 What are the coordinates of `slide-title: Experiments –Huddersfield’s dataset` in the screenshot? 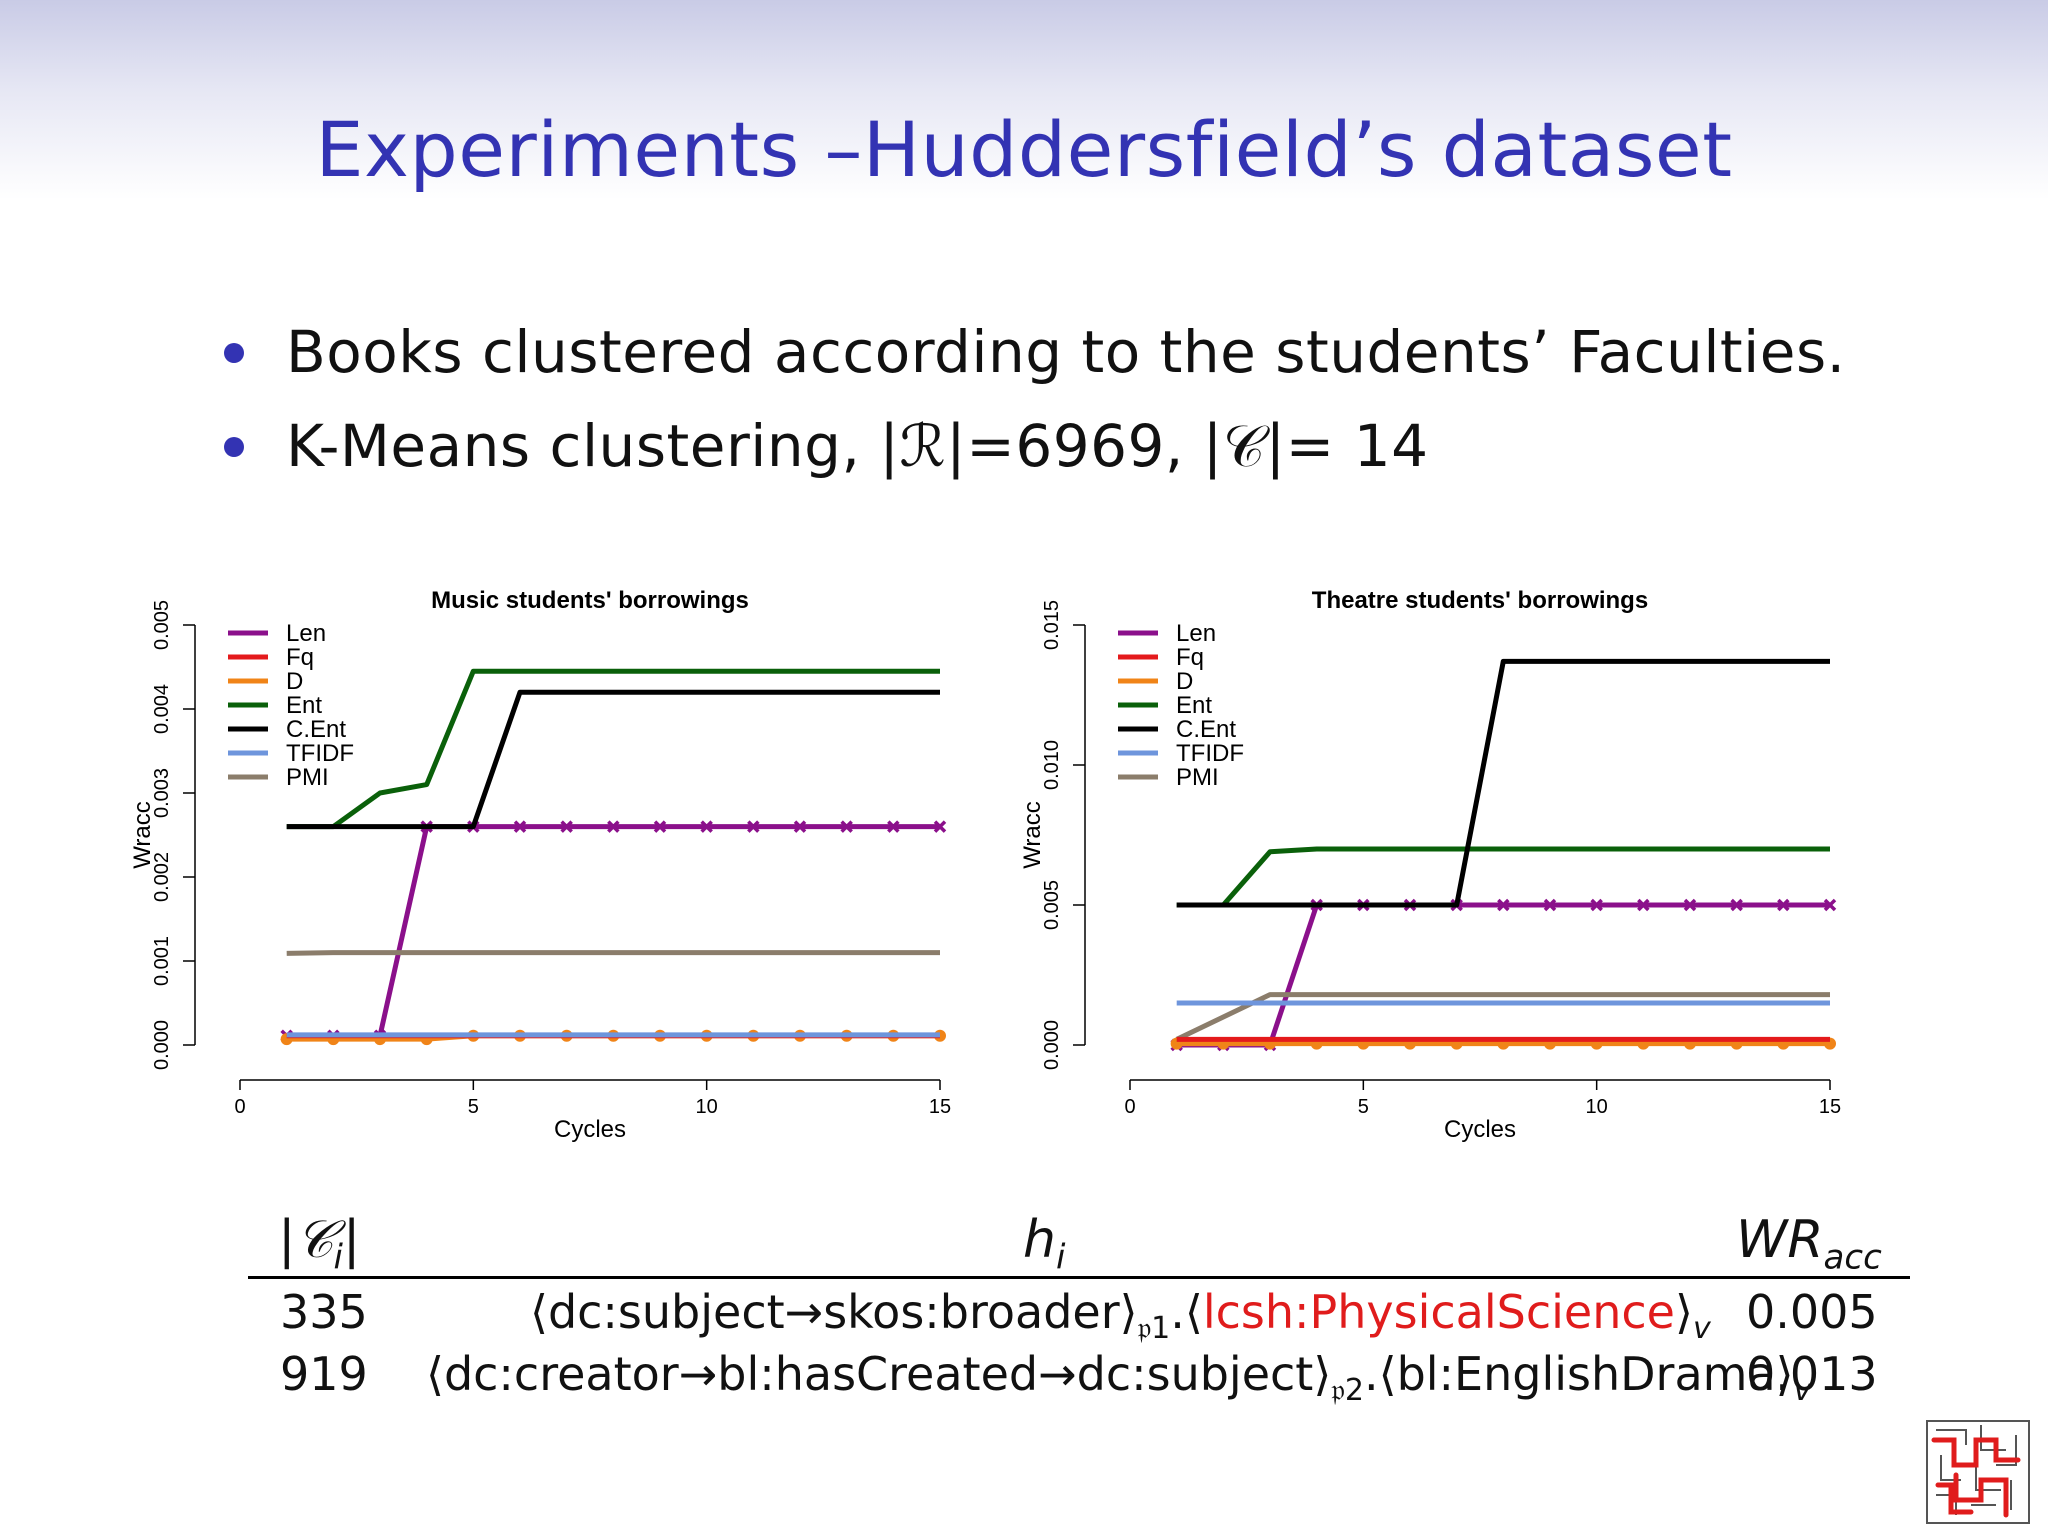 It's located at (1024, 149).